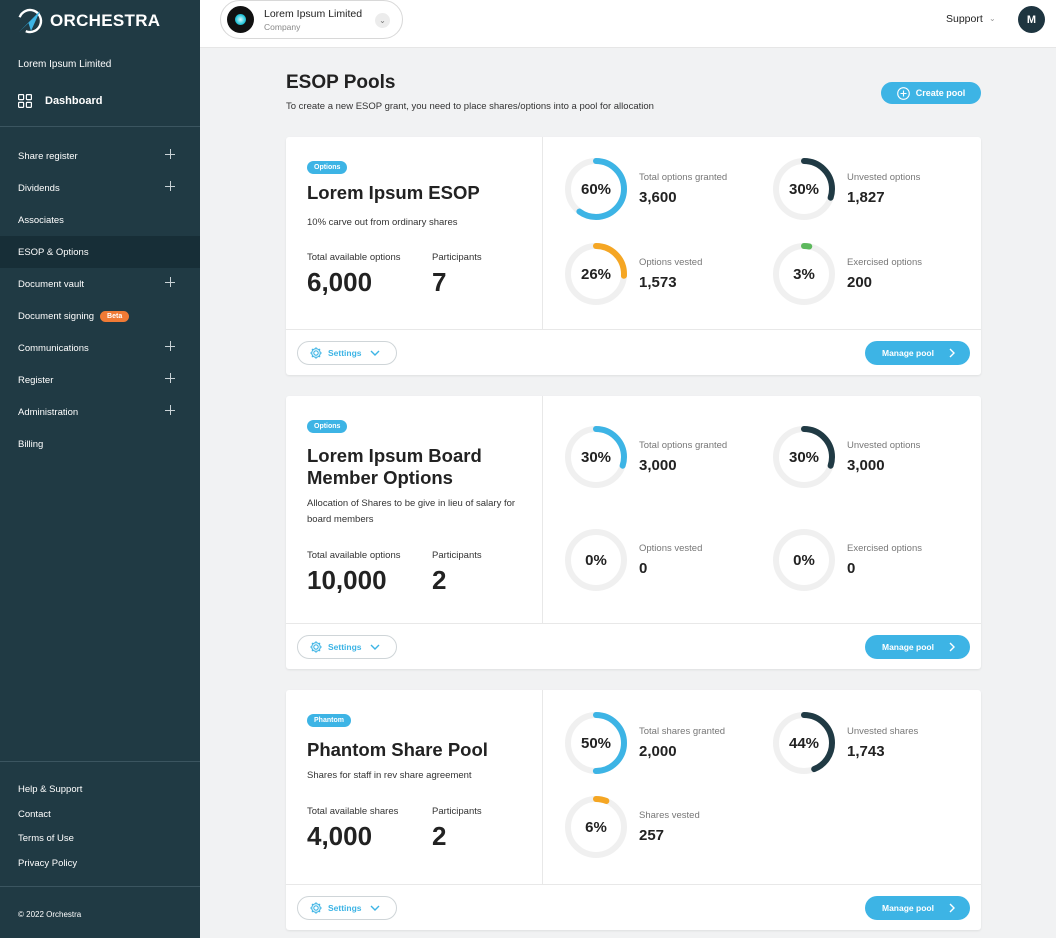 This screenshot has height=938, width=1056. Describe the element at coordinates (866, 751) in the screenshot. I see `metric-value: 1,743` at that location.